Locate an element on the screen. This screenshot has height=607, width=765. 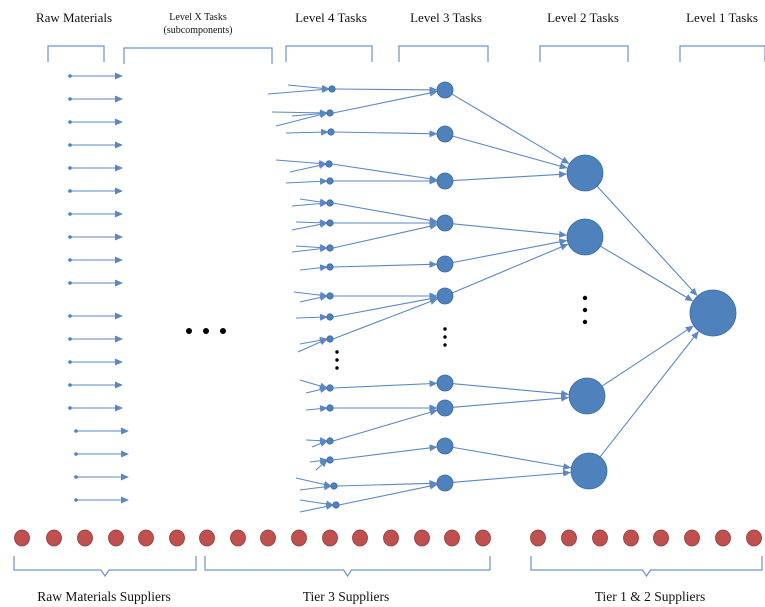
bracket-tier-1-2-suppliers is located at coordinates (646, 567).